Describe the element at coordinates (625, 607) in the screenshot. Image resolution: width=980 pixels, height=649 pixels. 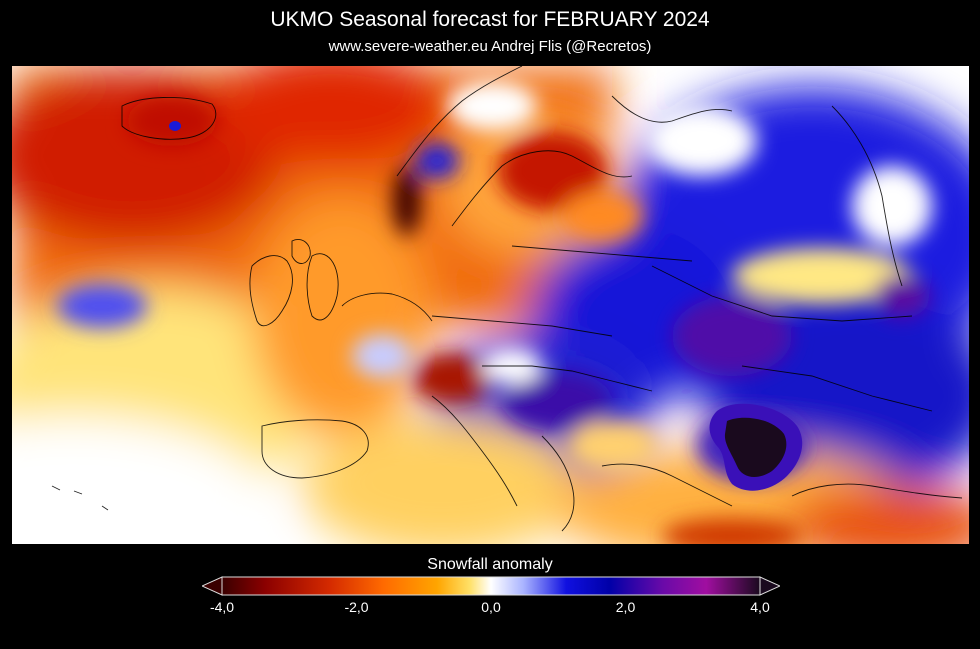
I see `tick-label-pos2: 2,0` at that location.